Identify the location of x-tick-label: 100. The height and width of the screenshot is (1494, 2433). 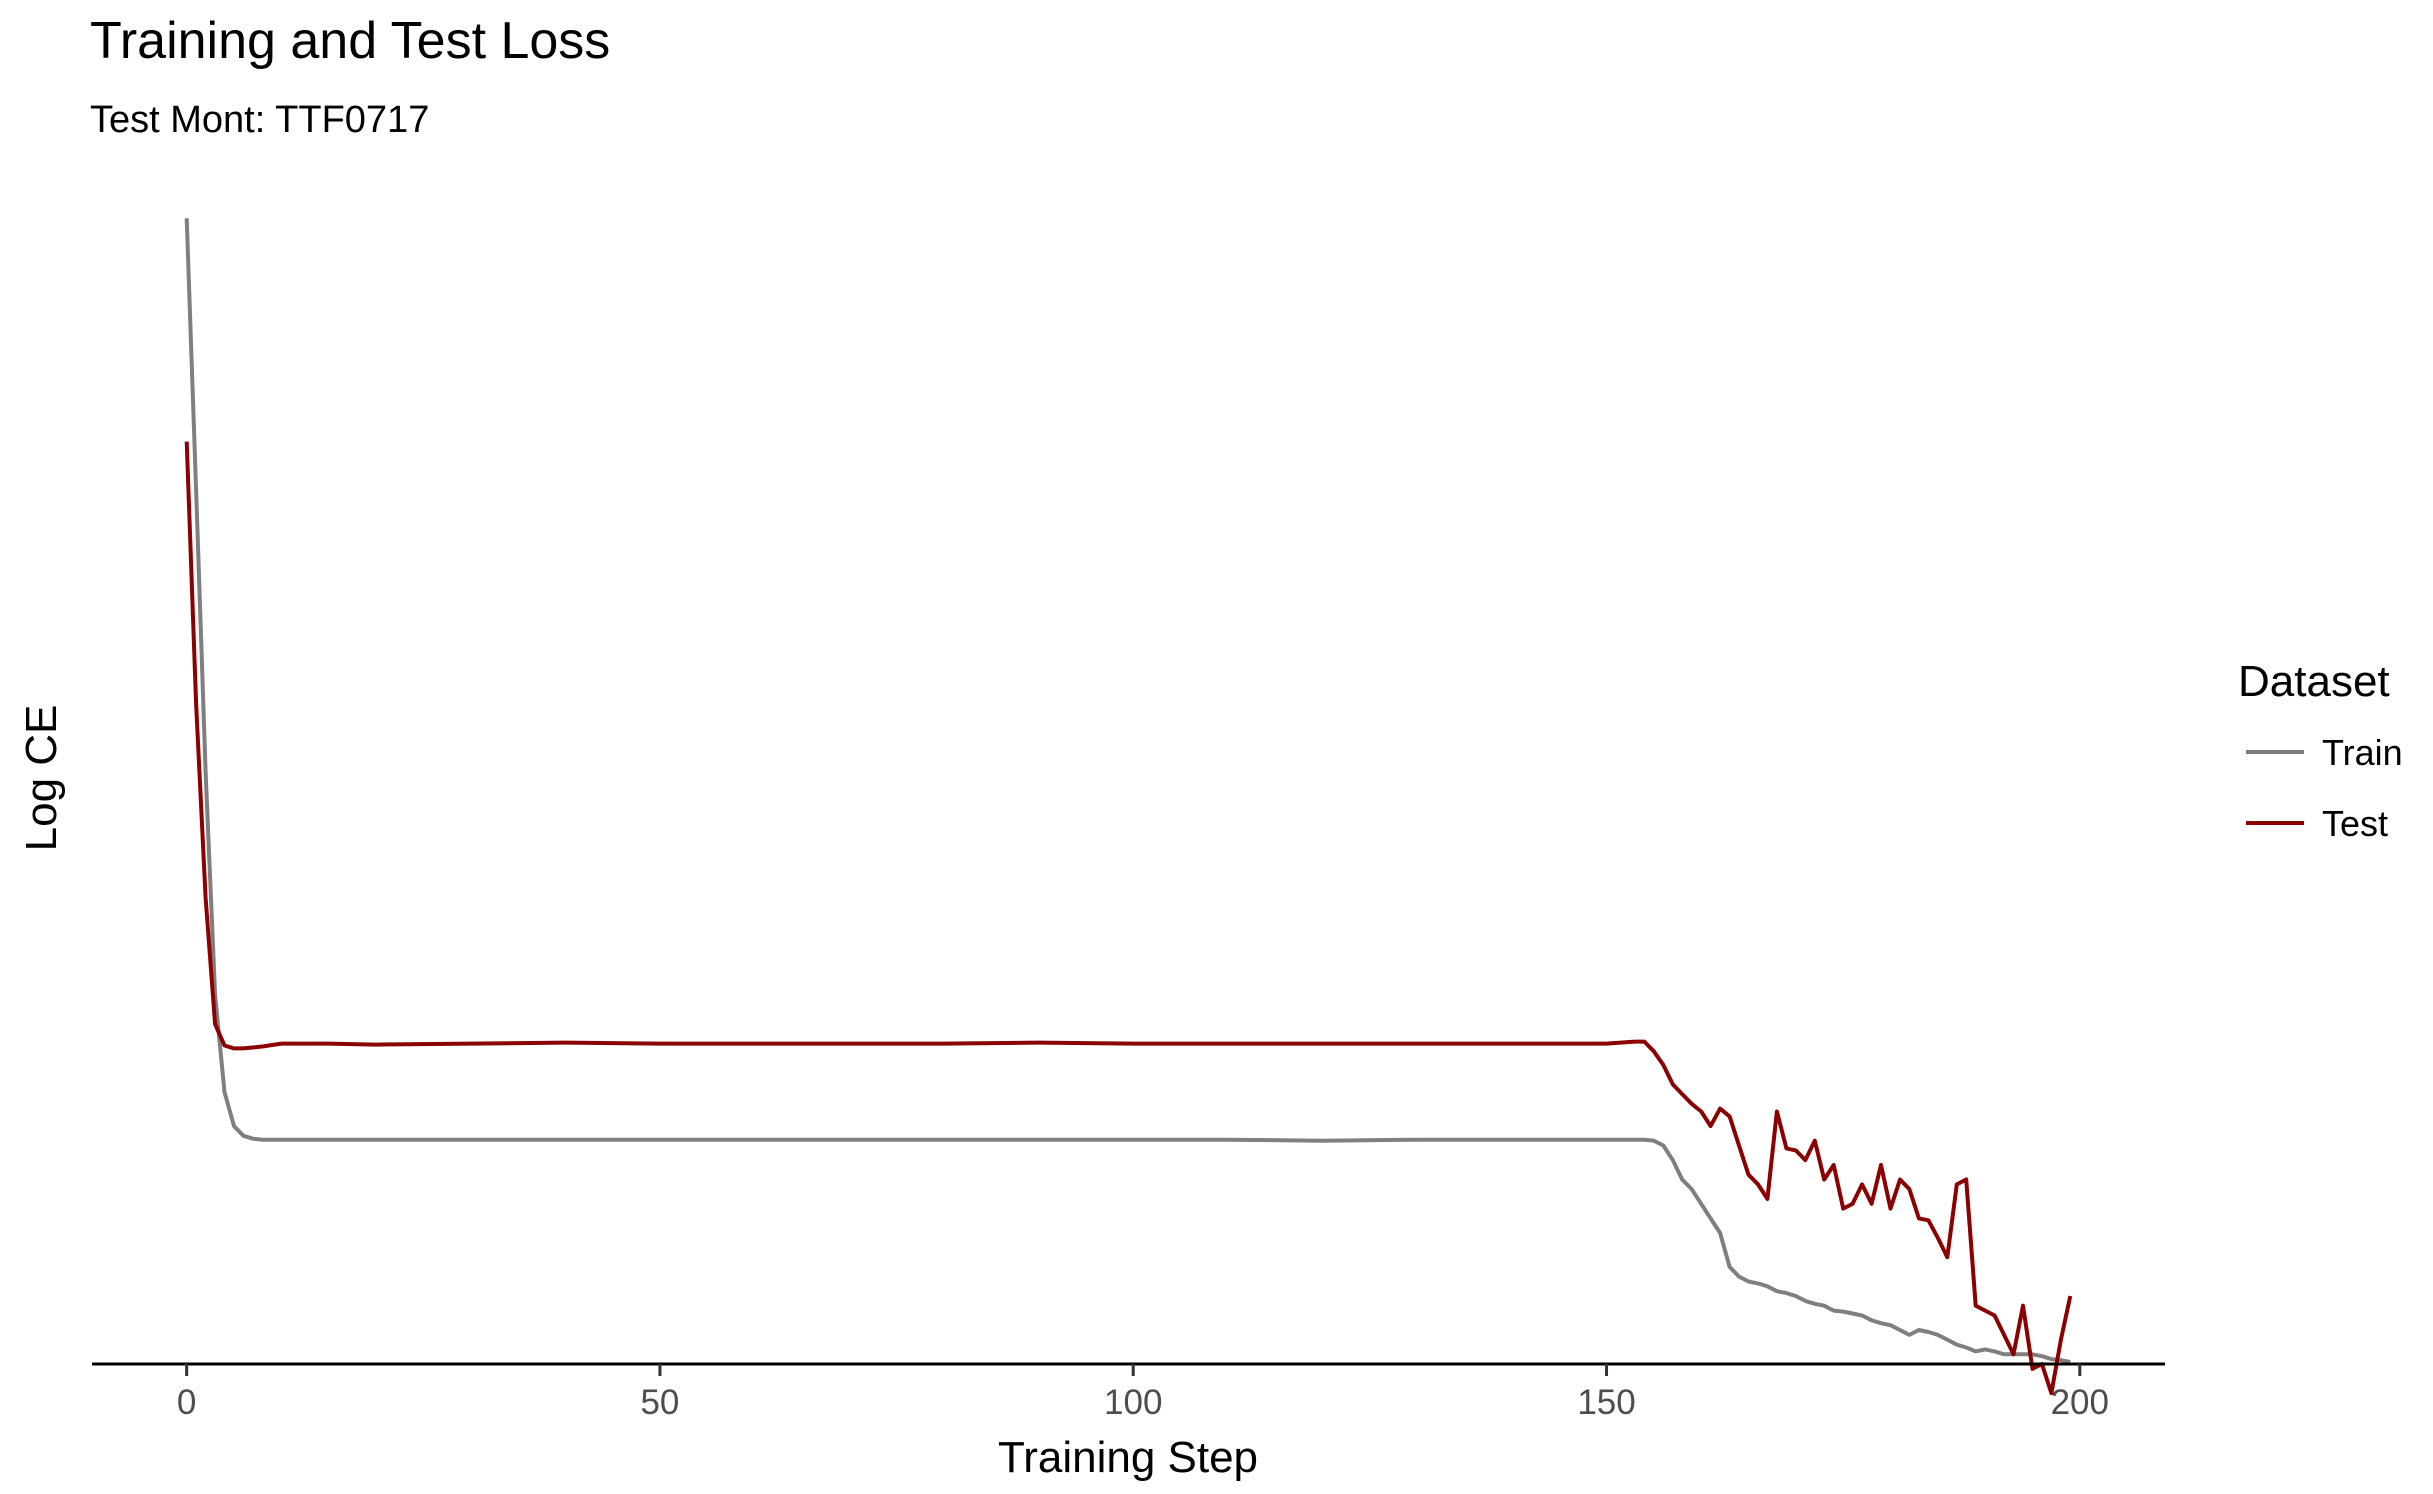
(1133, 1402).